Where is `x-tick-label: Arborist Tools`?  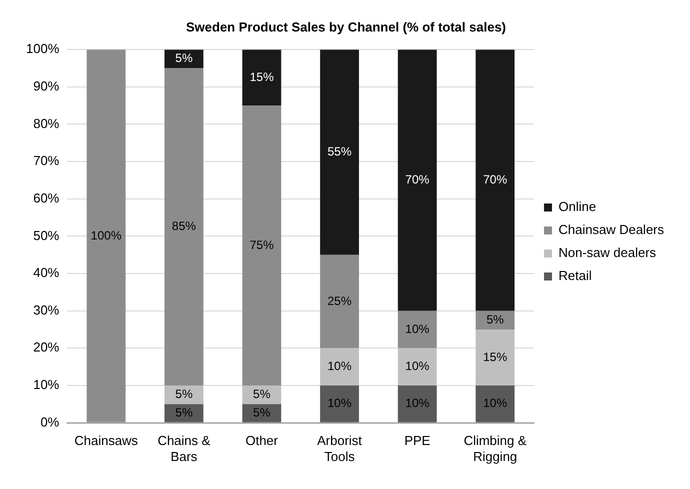 x-tick-label: Arborist Tools is located at coordinates (339, 448).